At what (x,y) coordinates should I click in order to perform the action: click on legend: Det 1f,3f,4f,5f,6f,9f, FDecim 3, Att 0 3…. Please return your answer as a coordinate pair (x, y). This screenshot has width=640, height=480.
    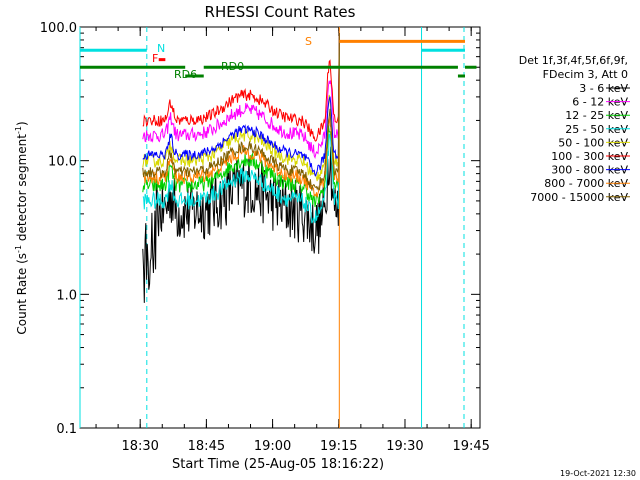
    Looking at the image, I should click on (574, 129).